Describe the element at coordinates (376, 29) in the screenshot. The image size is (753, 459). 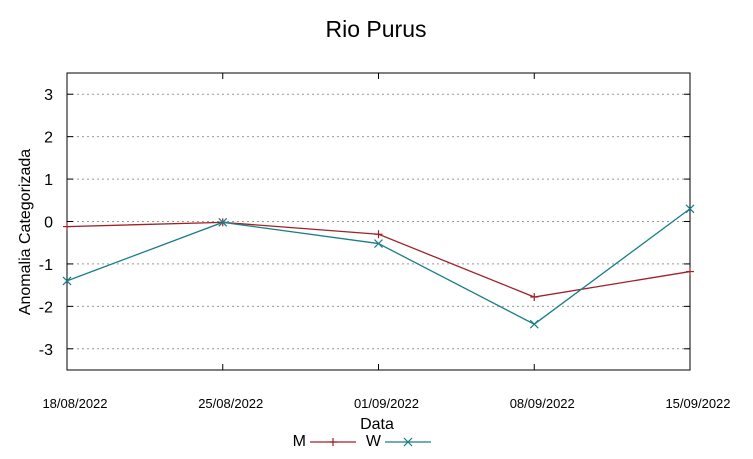
I see `chart-title: Rio Purus` at that location.